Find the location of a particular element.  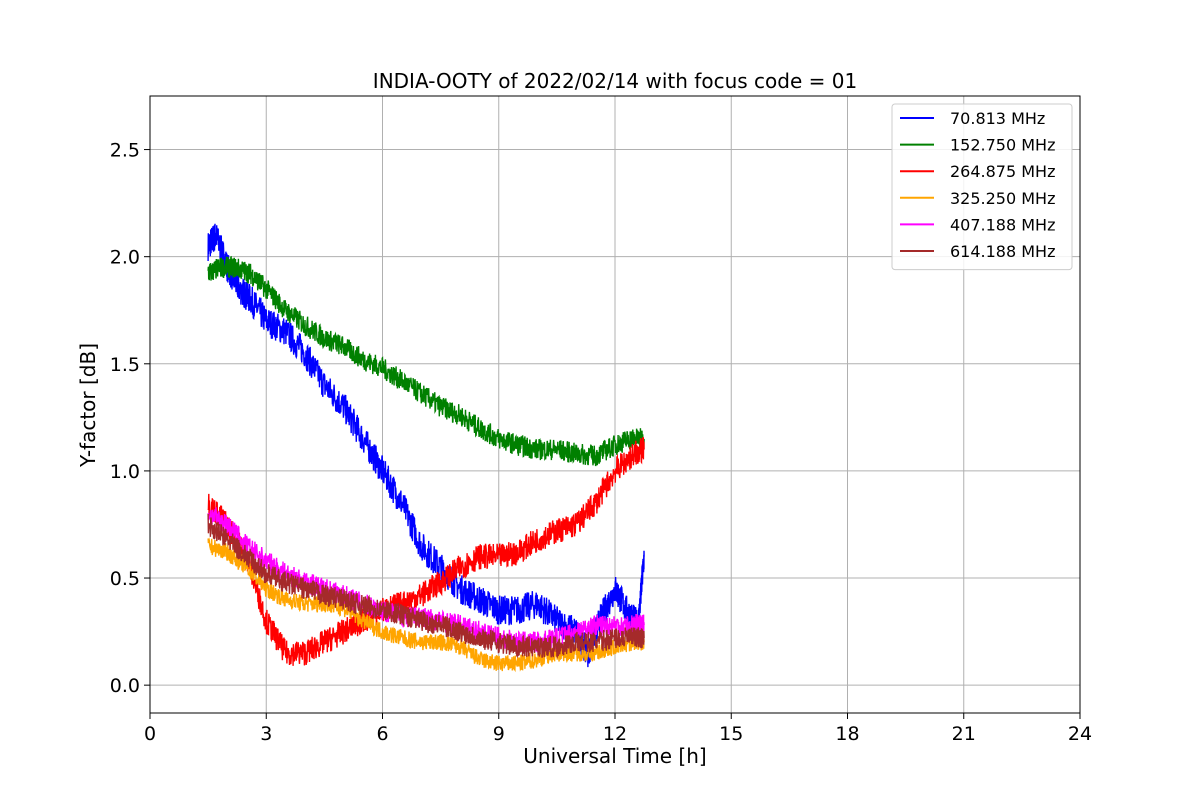

legend-label: 152.750 MHz is located at coordinates (1002, 145).